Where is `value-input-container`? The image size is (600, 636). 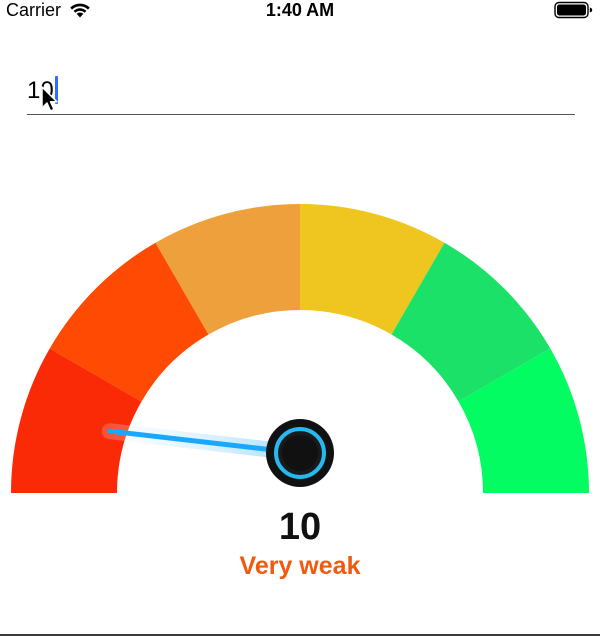 value-input-container is located at coordinates (301, 92).